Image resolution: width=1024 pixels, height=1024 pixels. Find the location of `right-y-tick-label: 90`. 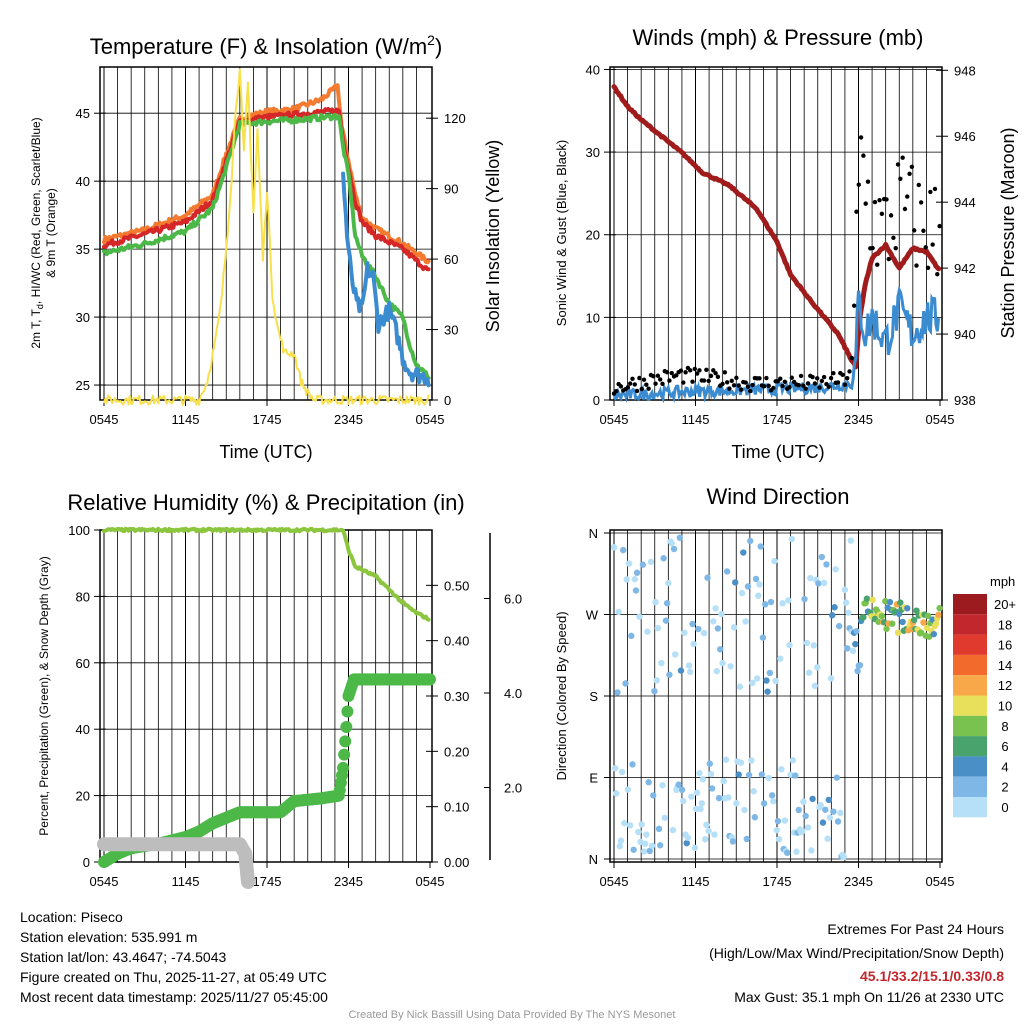

right-y-tick-label: 90 is located at coordinates (451, 189).